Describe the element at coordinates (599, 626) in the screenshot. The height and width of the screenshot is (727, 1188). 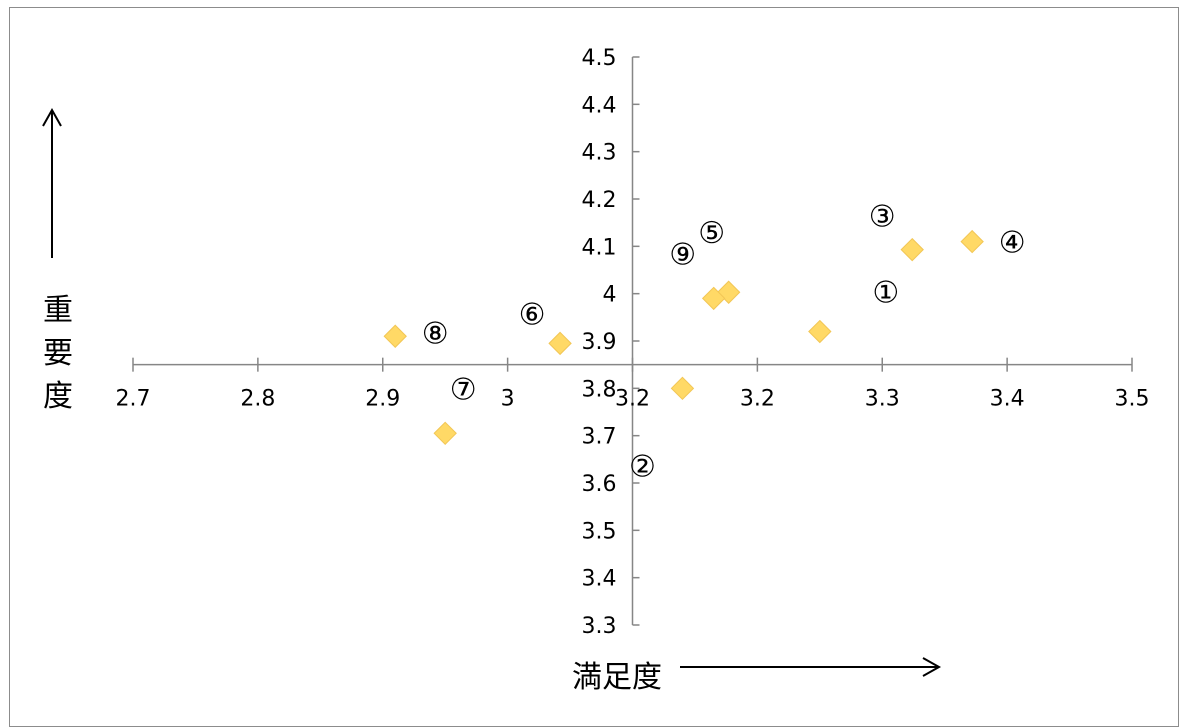
I see `y-tick-label: 3.3` at that location.